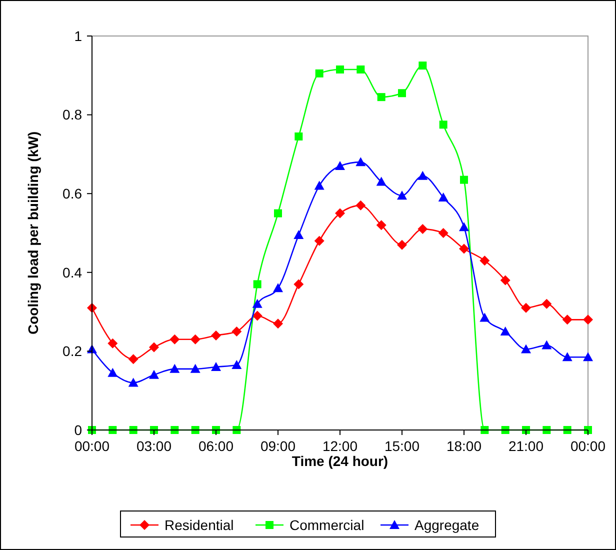 The height and width of the screenshot is (550, 616). What do you see at coordinates (447, 524) in the screenshot?
I see `legend-label: Aggregate` at bounding box center [447, 524].